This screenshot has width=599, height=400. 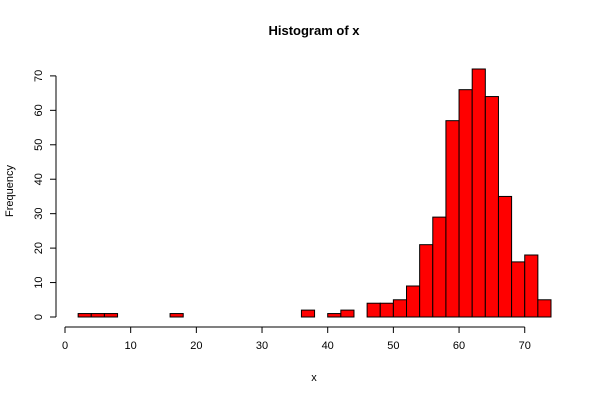 What do you see at coordinates (39, 145) in the screenshot?
I see `y-tick-label: 50` at bounding box center [39, 145].